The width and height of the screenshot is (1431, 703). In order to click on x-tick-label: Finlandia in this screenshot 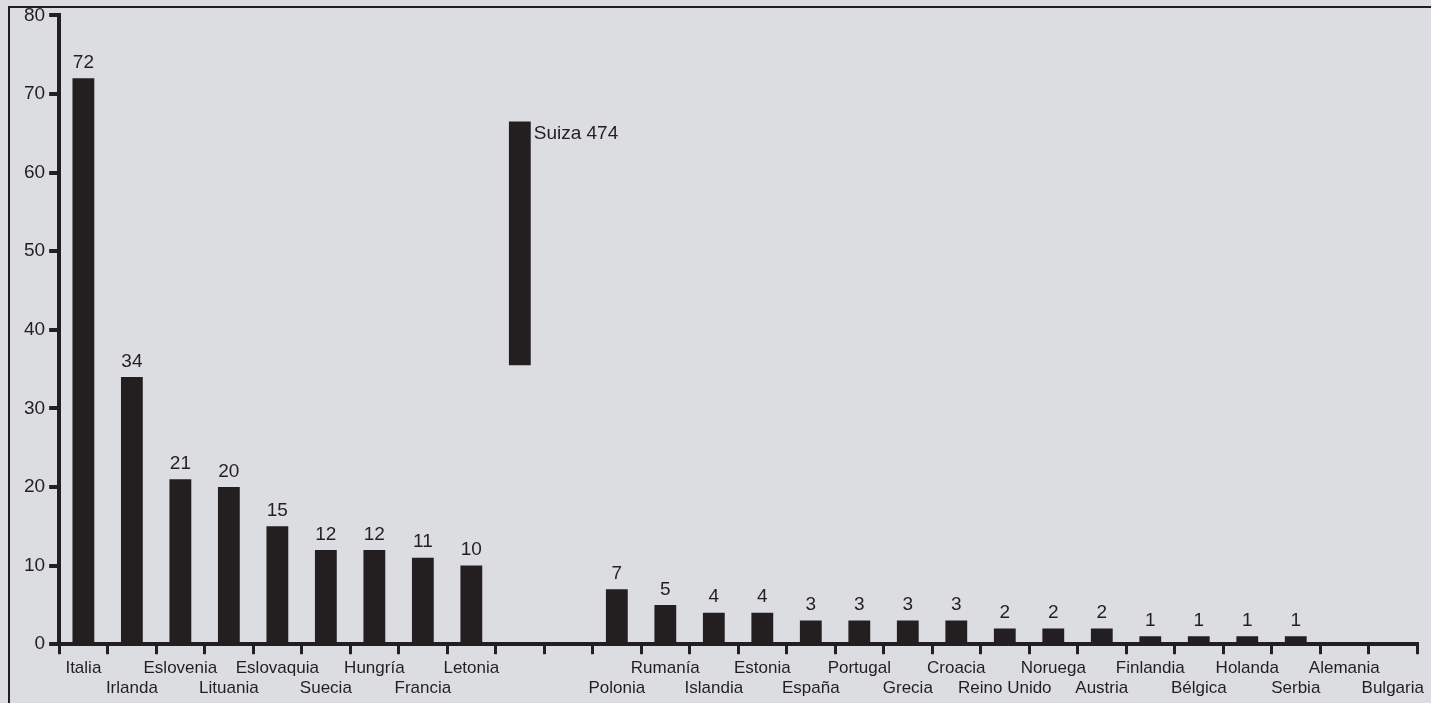, I will do `click(1150, 668)`.